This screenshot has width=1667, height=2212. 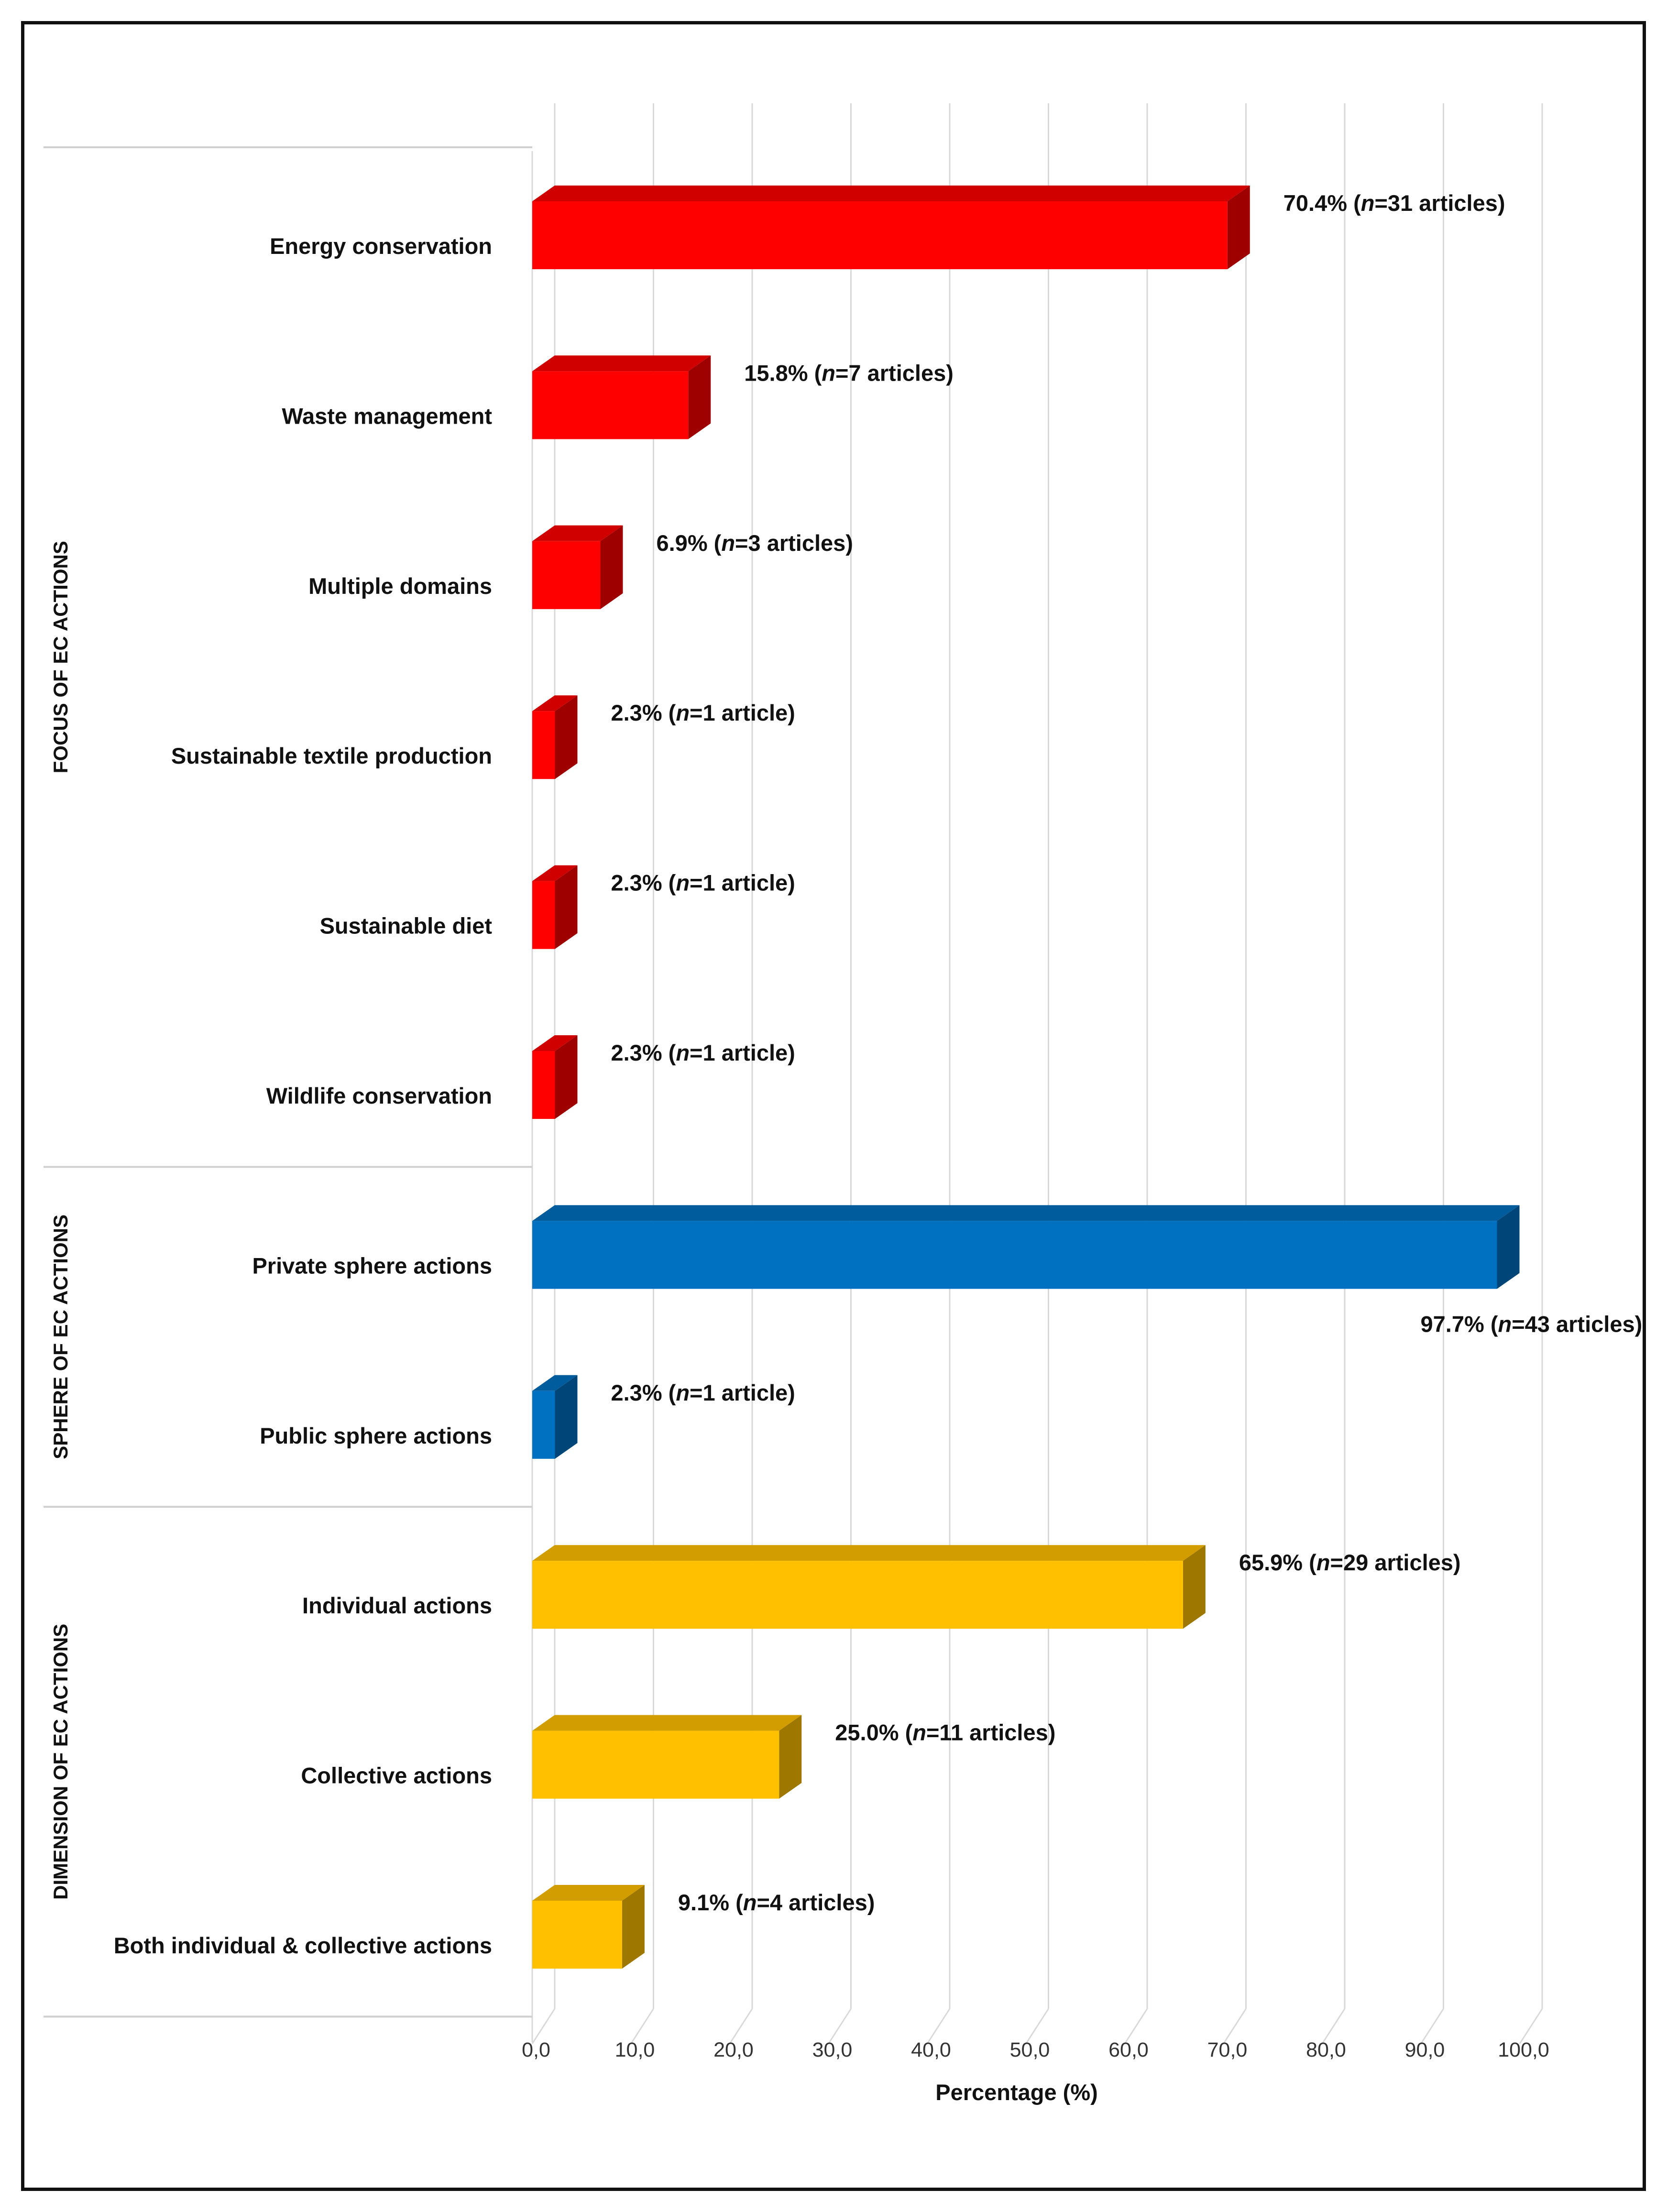 What do you see at coordinates (1523, 2049) in the screenshot?
I see `x-tick-label: 100,0` at bounding box center [1523, 2049].